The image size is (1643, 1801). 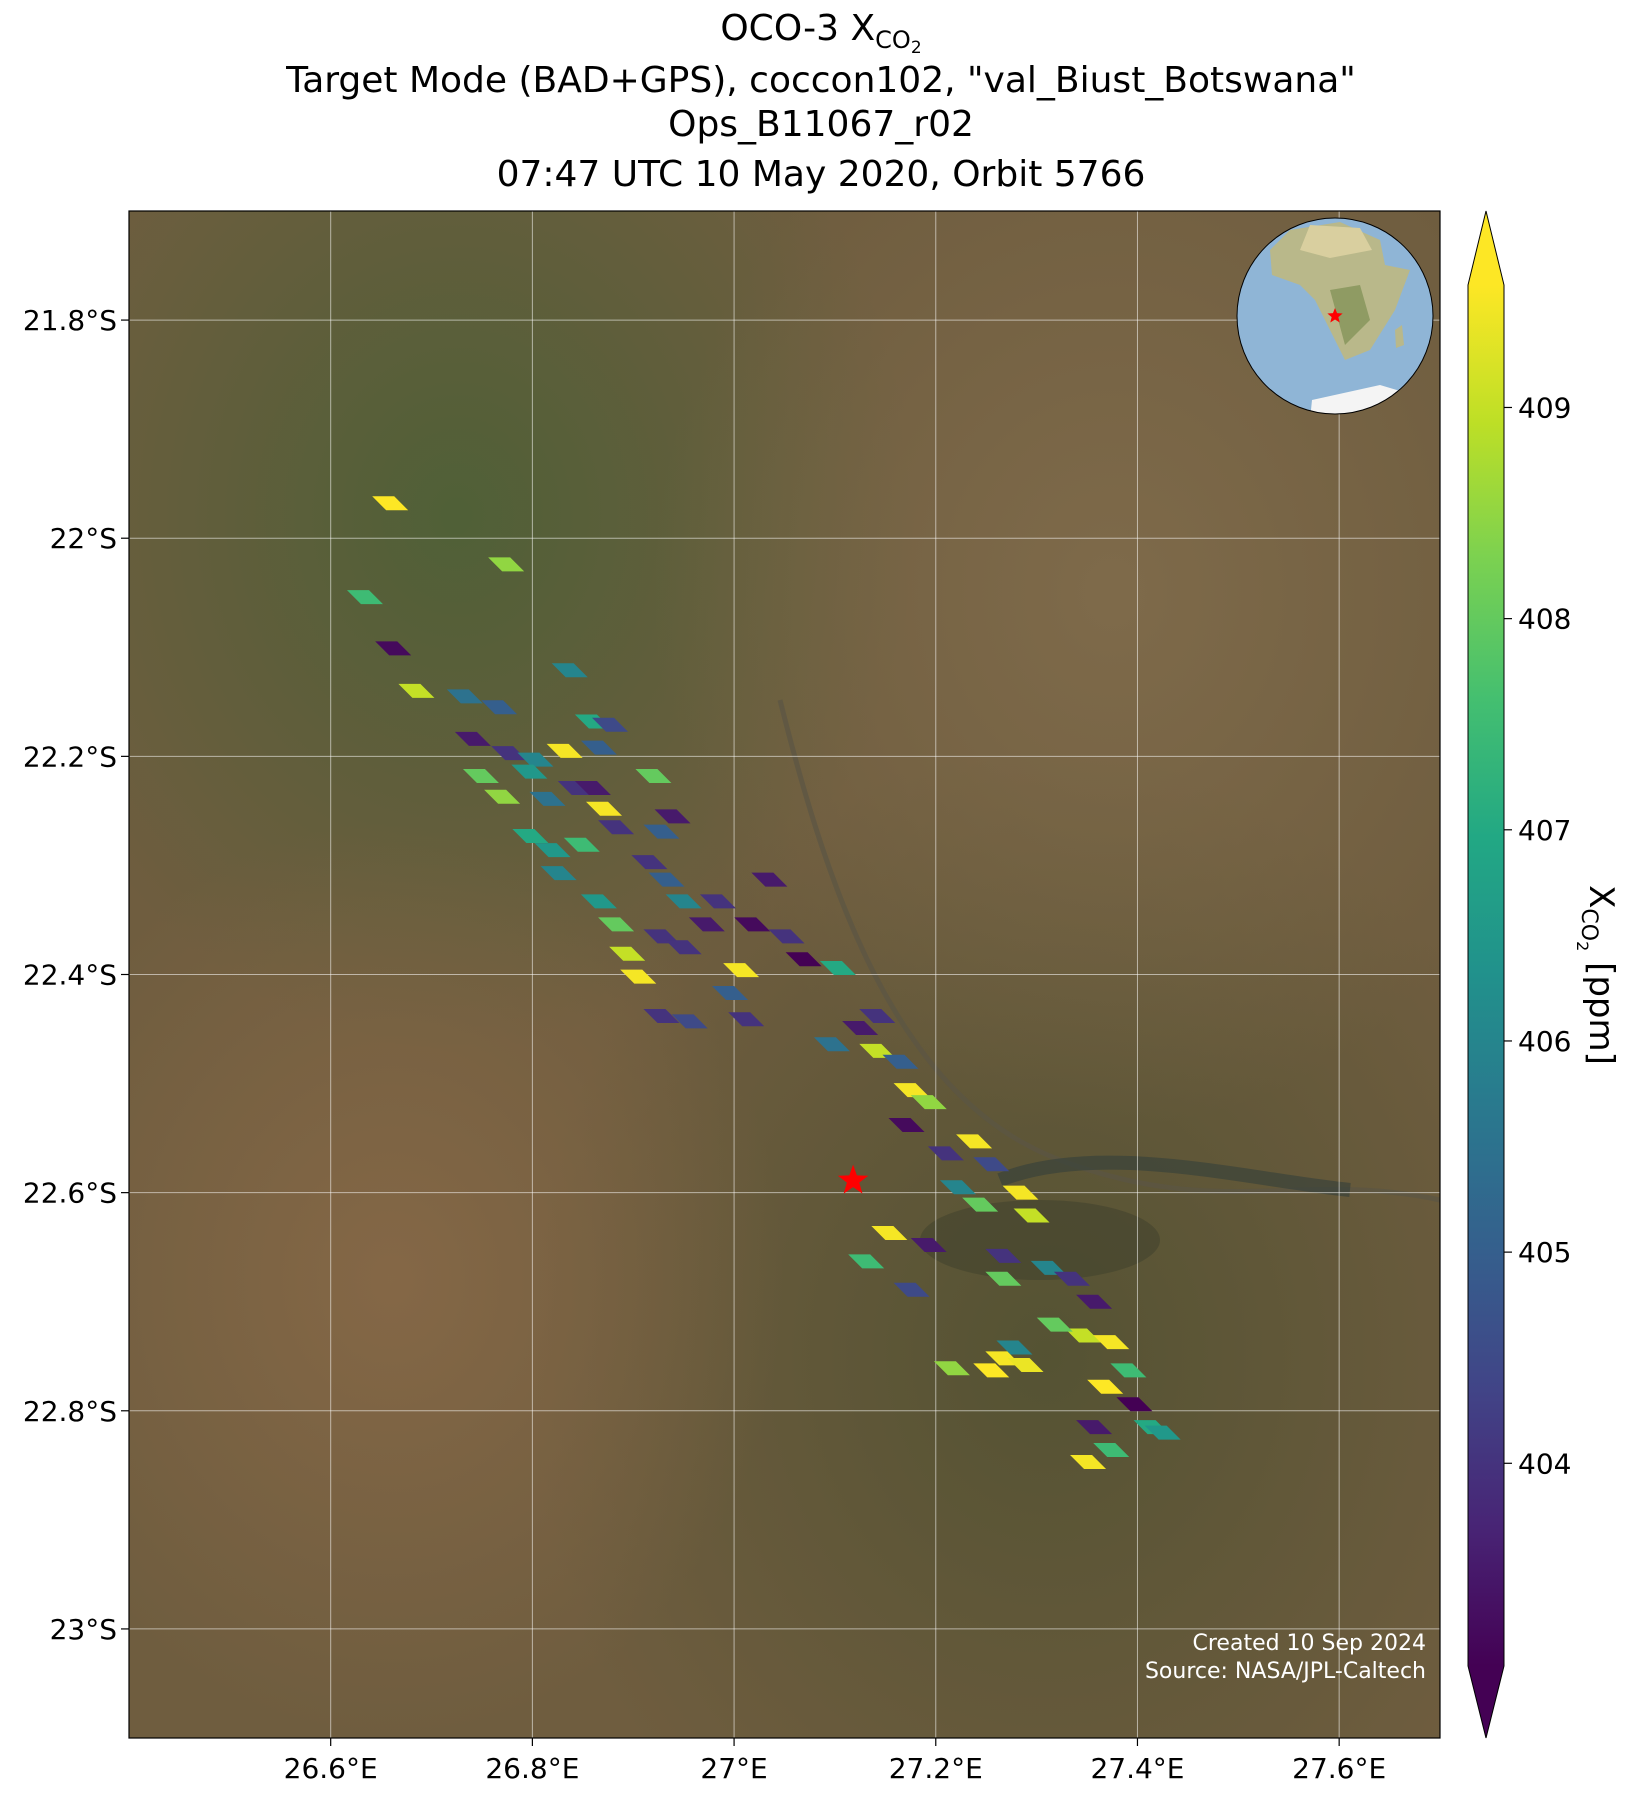 I want to click on y-tick-label: 21.8°S, so click(x=70, y=320).